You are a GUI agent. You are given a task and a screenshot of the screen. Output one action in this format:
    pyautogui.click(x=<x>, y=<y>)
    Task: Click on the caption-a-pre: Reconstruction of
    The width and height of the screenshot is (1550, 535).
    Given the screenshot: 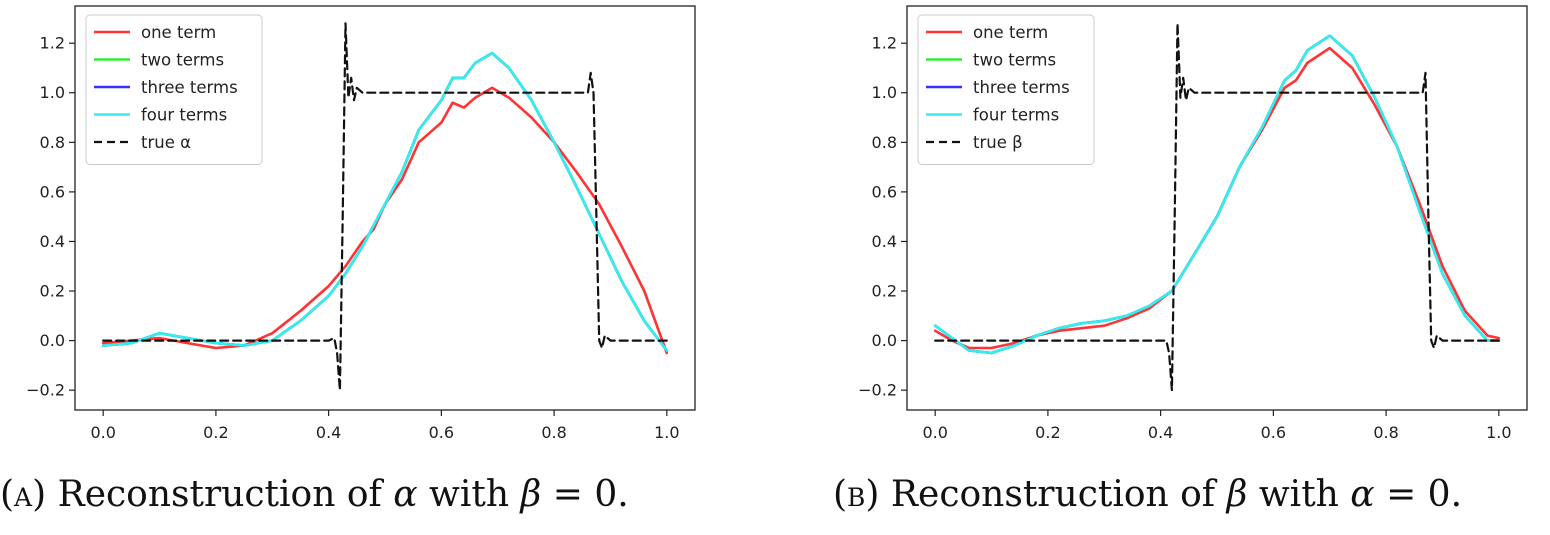 What is the action you would take?
    pyautogui.click(x=219, y=494)
    